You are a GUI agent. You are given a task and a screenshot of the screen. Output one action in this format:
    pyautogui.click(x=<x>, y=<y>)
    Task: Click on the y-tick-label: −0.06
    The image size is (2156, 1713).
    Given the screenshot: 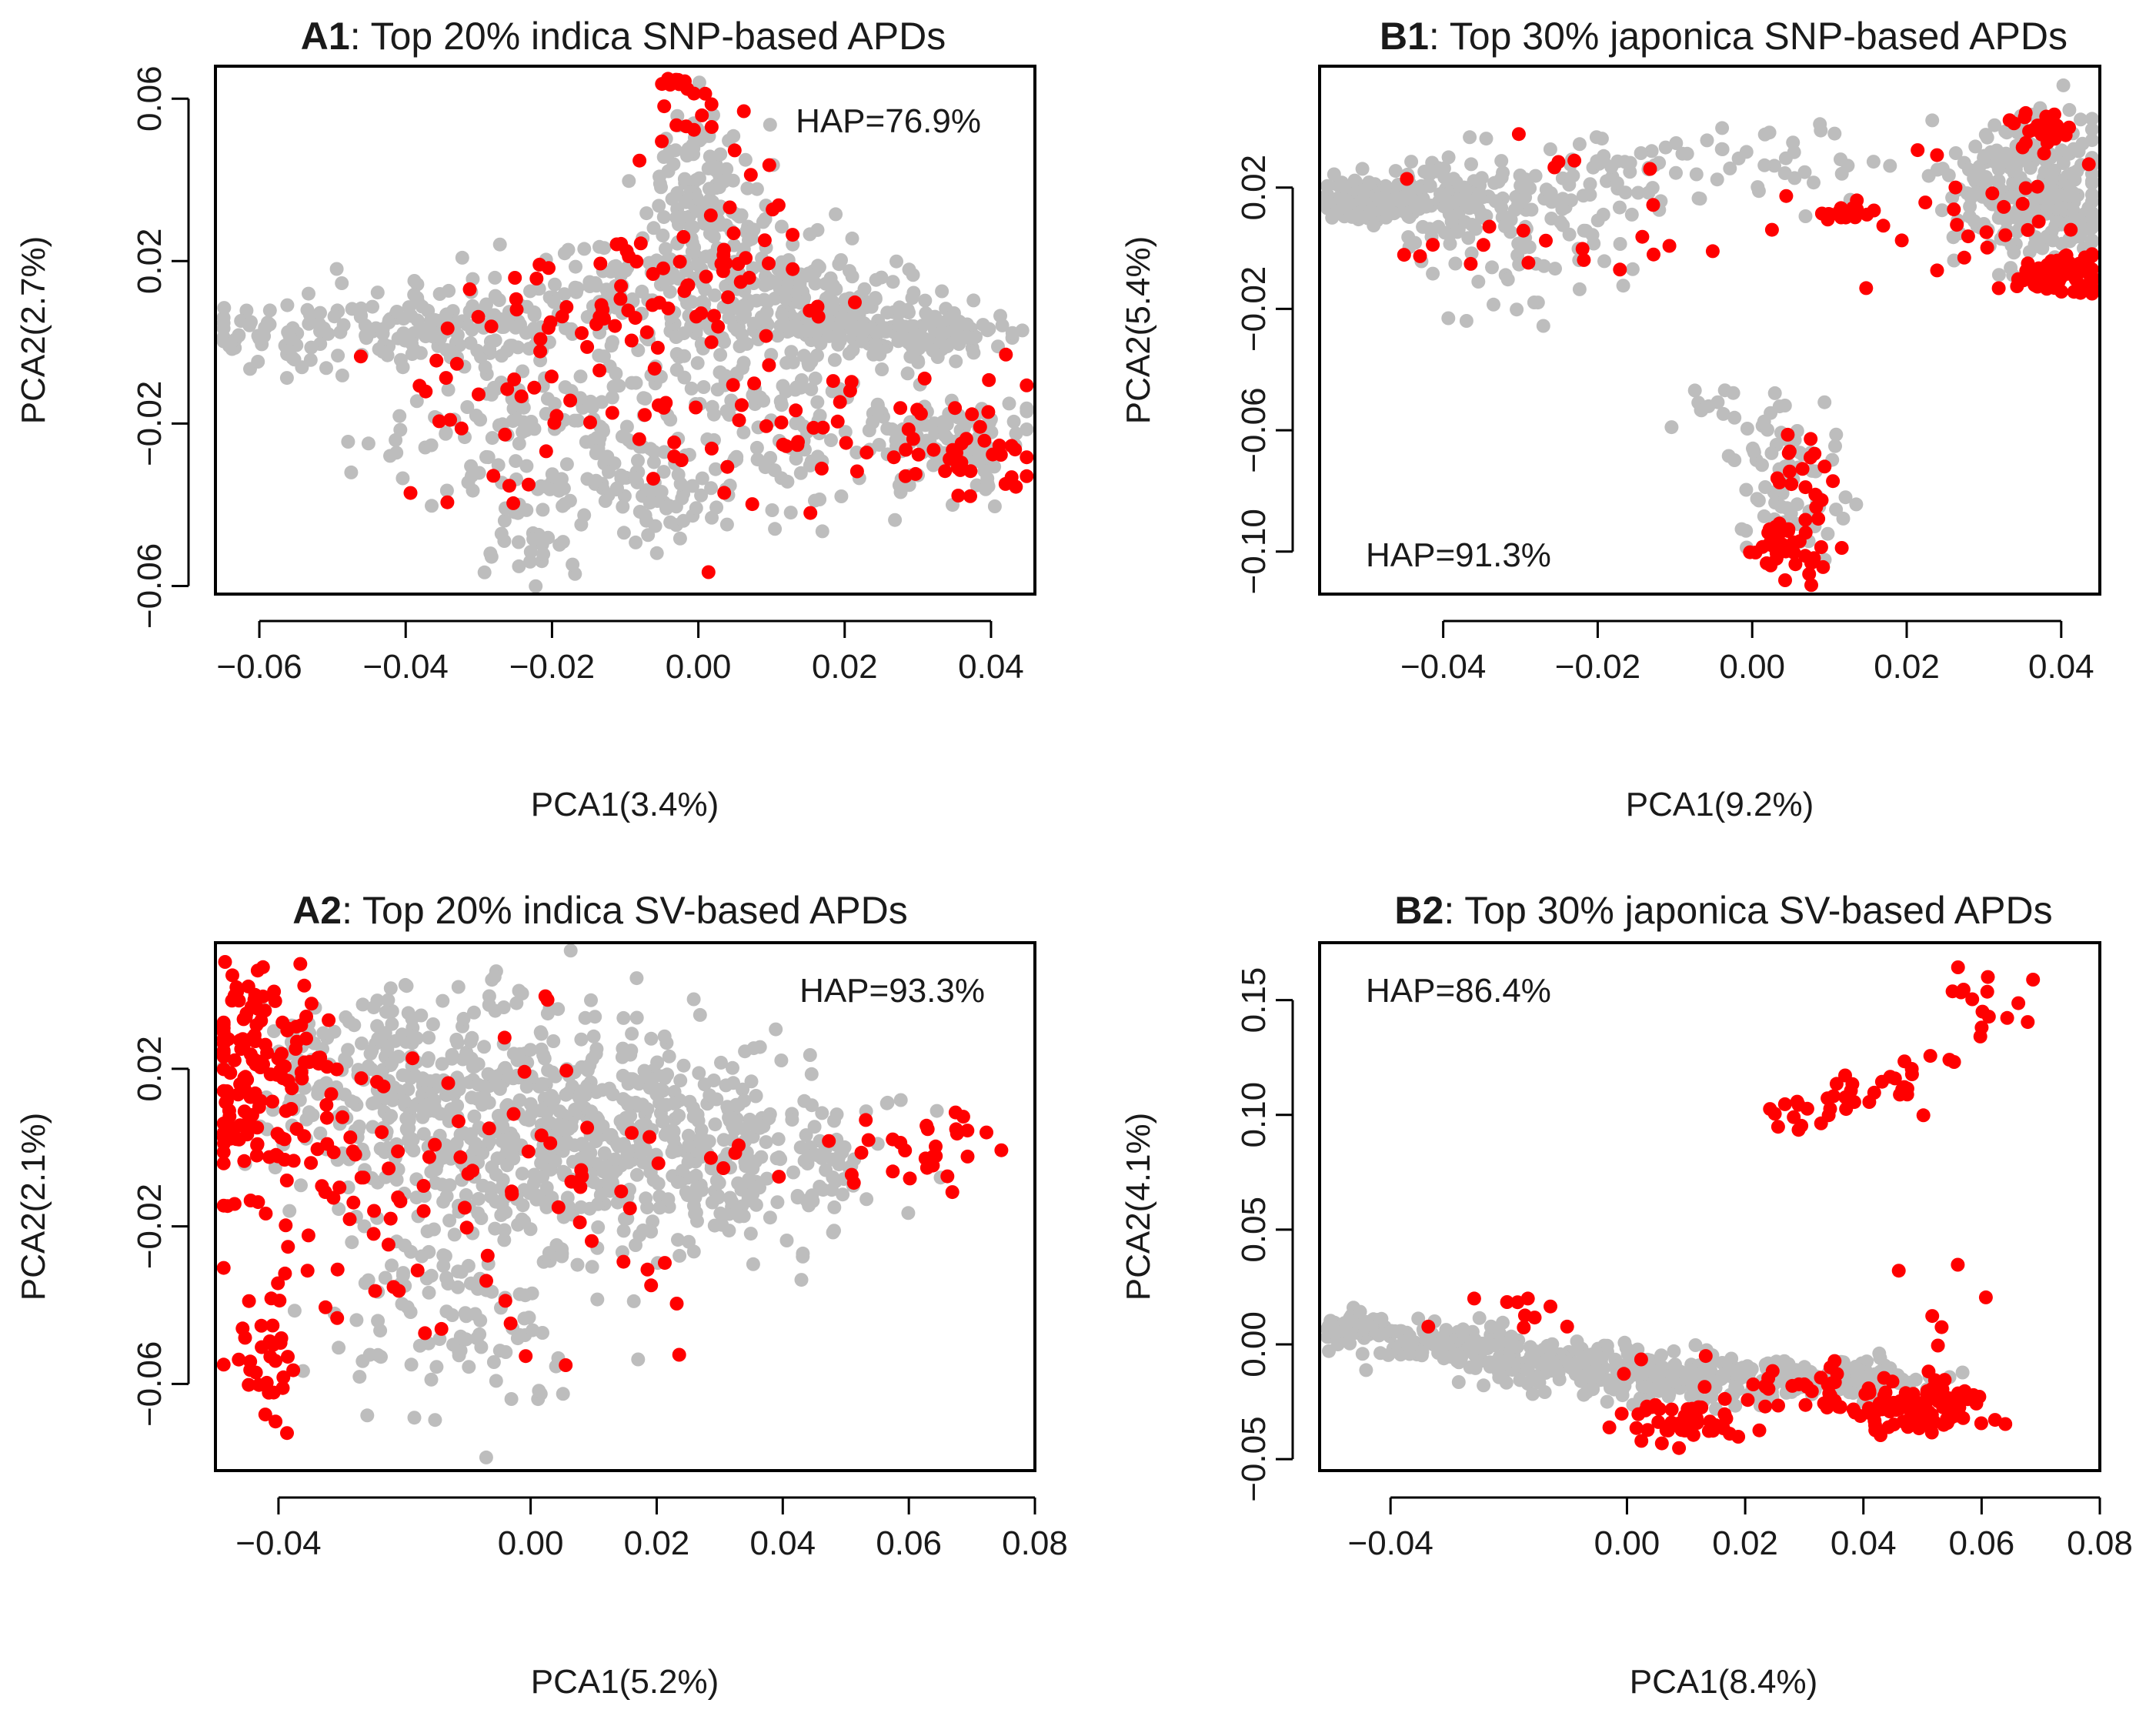 What is the action you would take?
    pyautogui.click(x=1254, y=430)
    